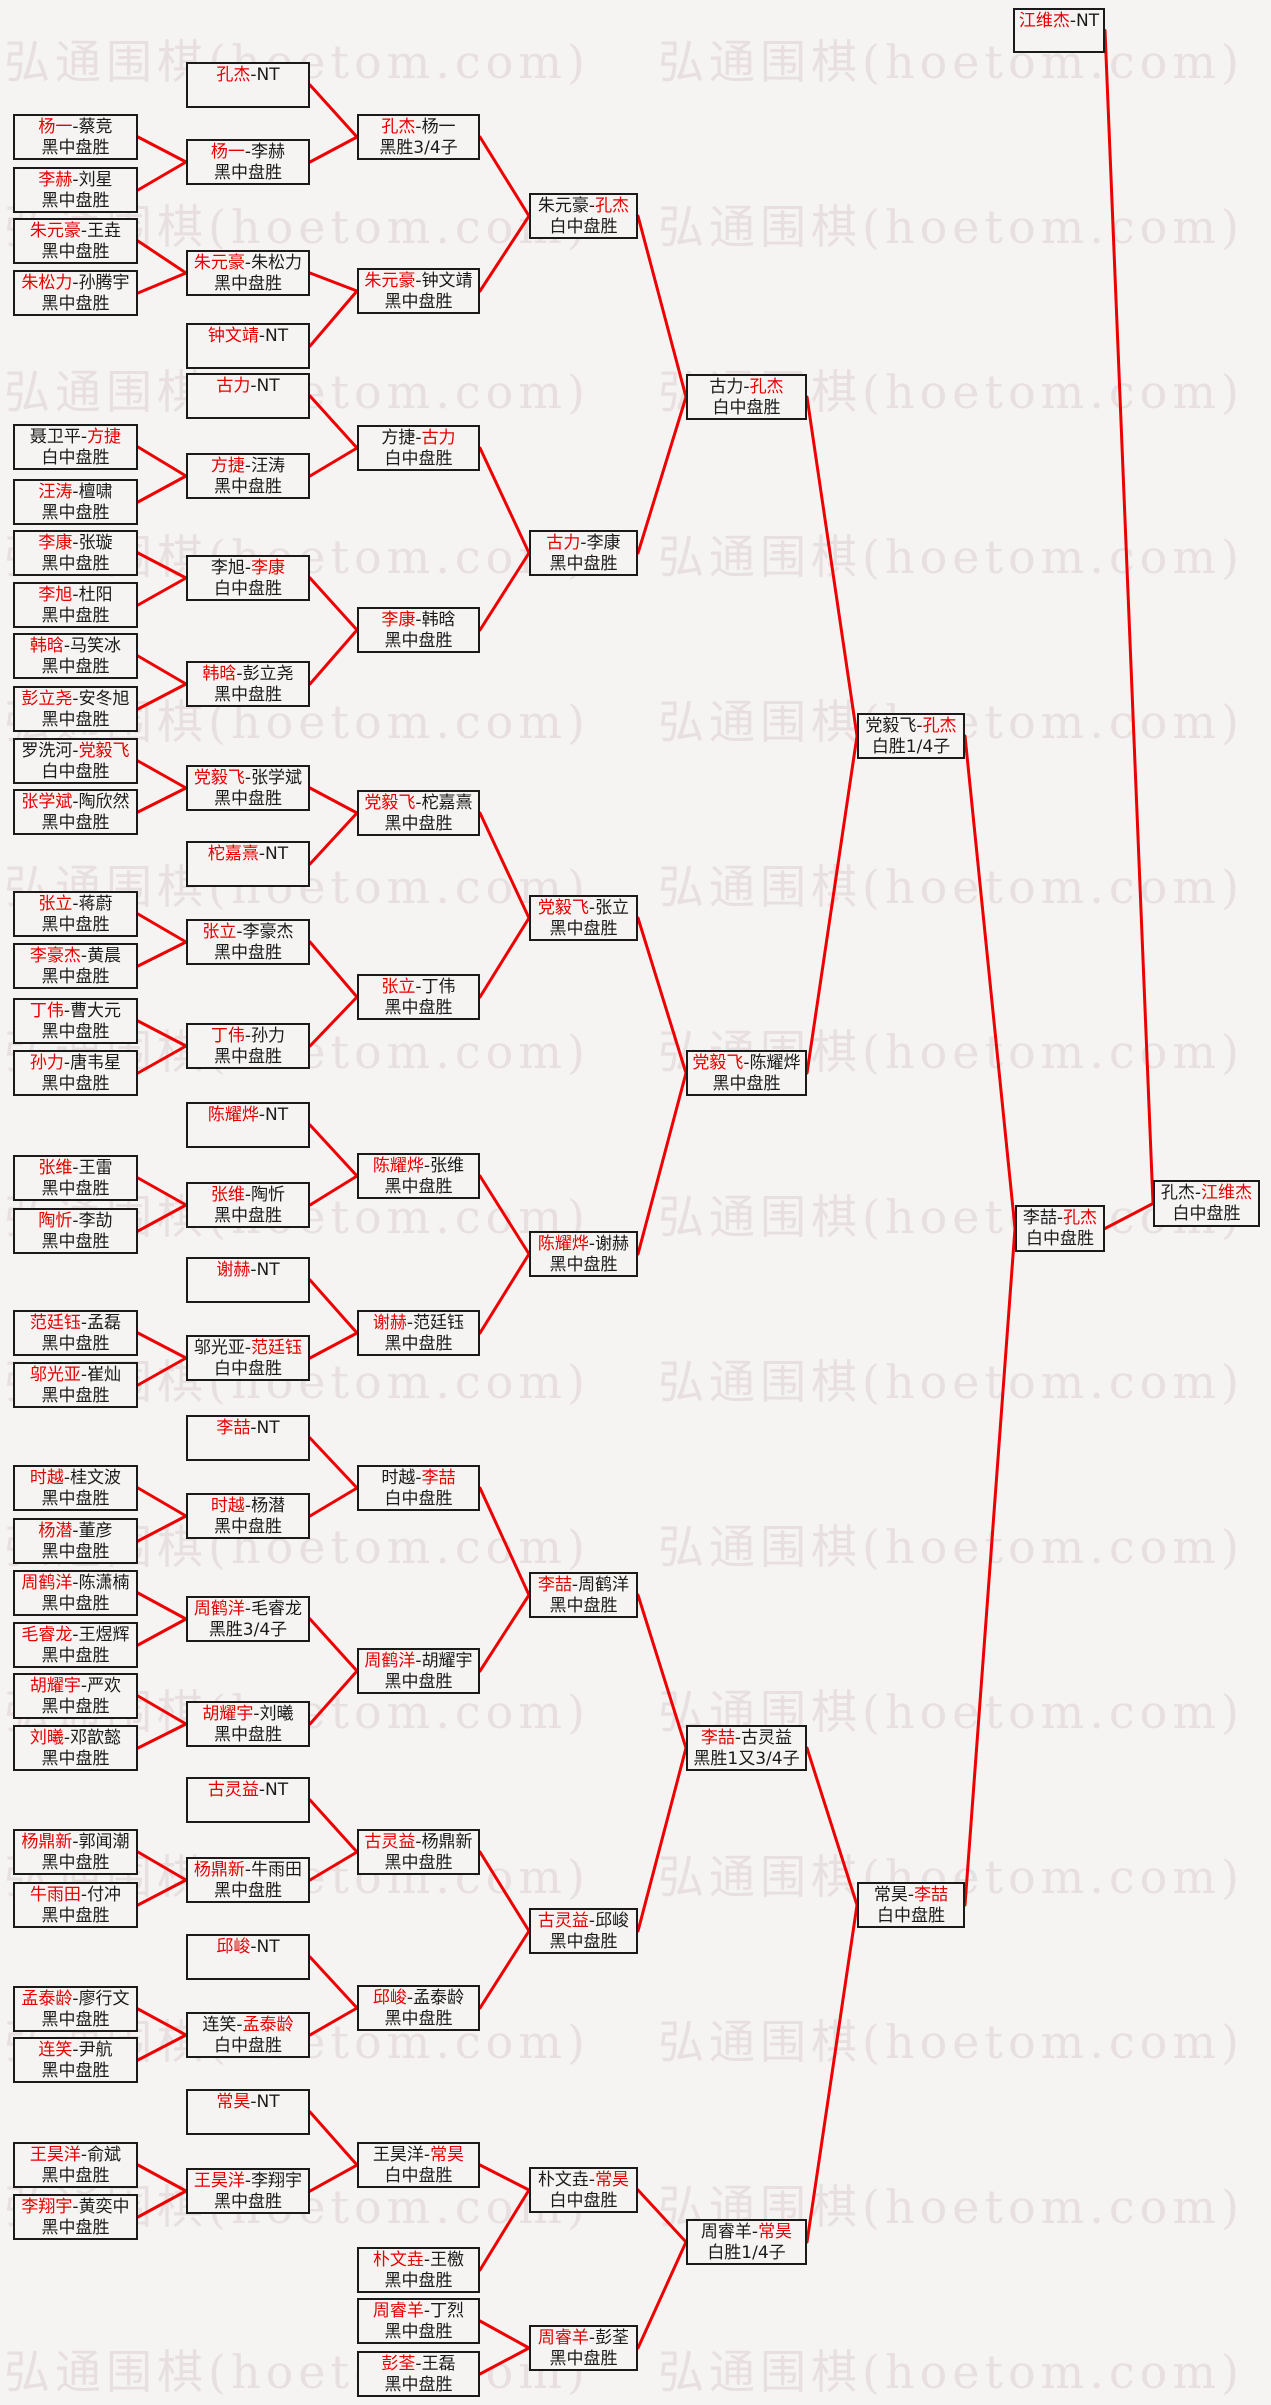 The image size is (1271, 2405). Describe the element at coordinates (55, 2050) in the screenshot. I see `player-name: 连笑` at that location.